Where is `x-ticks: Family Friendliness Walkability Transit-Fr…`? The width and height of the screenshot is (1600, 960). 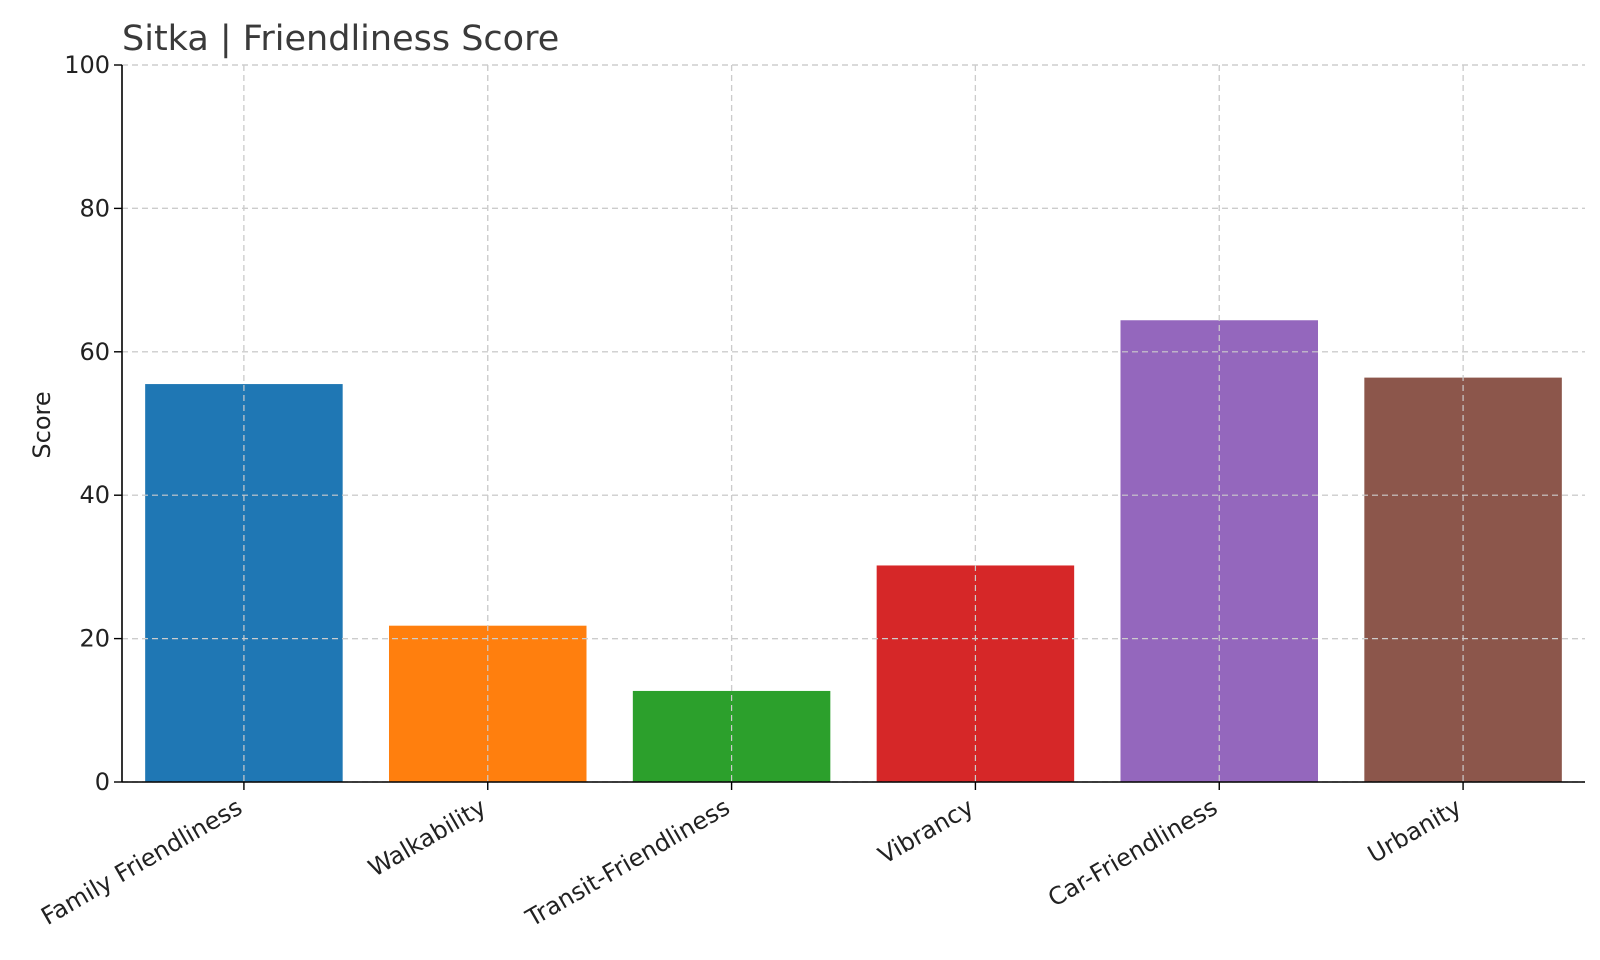
x-ticks: Family Friendliness Walkability Transit-Fr… is located at coordinates (751, 857).